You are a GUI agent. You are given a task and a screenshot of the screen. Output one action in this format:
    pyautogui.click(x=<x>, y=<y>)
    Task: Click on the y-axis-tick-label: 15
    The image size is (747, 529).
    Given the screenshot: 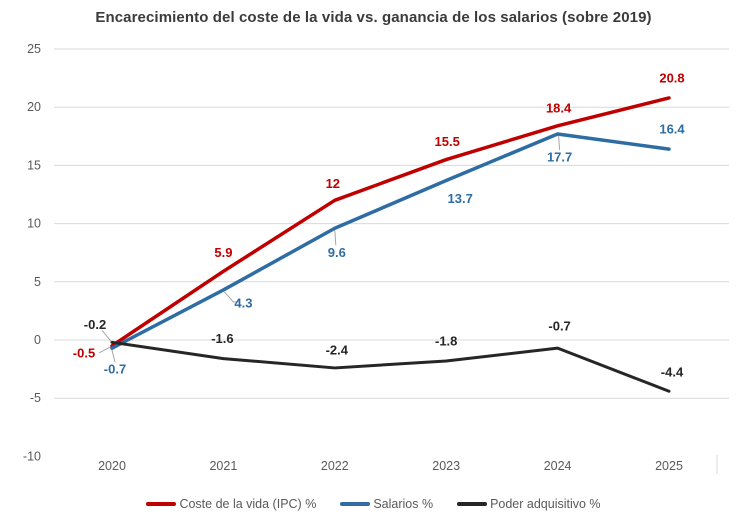 What is the action you would take?
    pyautogui.click(x=34, y=165)
    